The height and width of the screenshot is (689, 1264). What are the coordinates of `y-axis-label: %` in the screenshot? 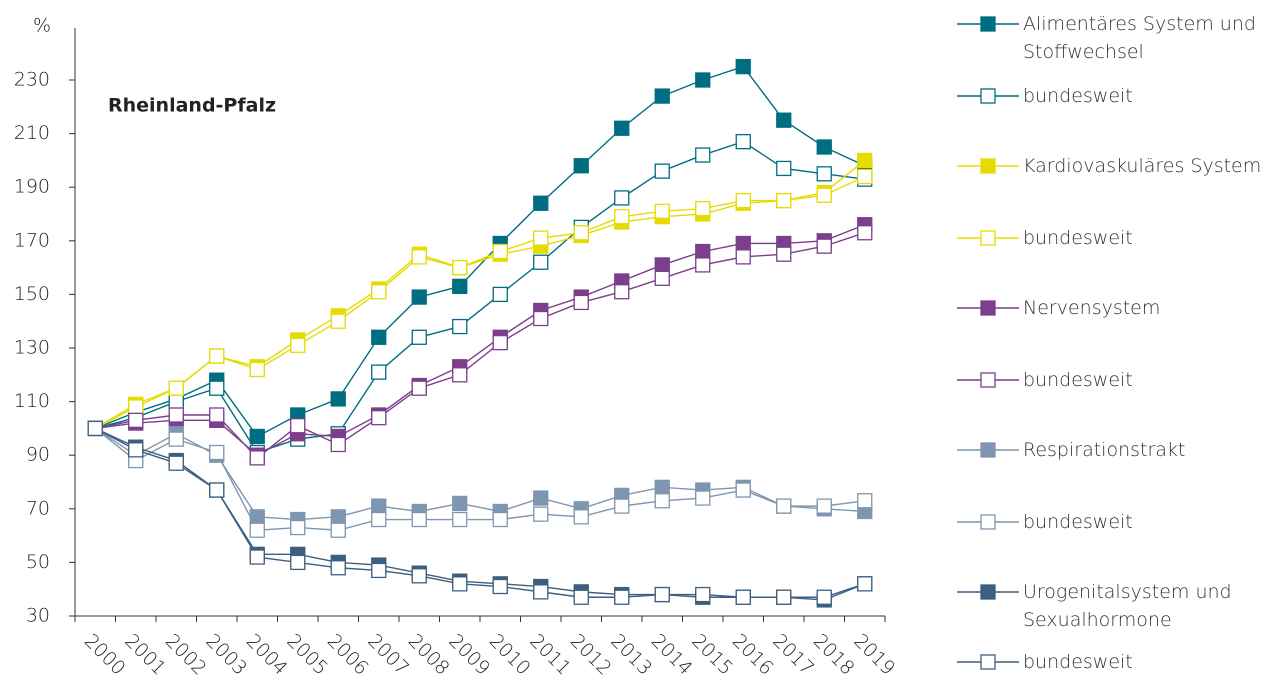 It's located at (42, 26).